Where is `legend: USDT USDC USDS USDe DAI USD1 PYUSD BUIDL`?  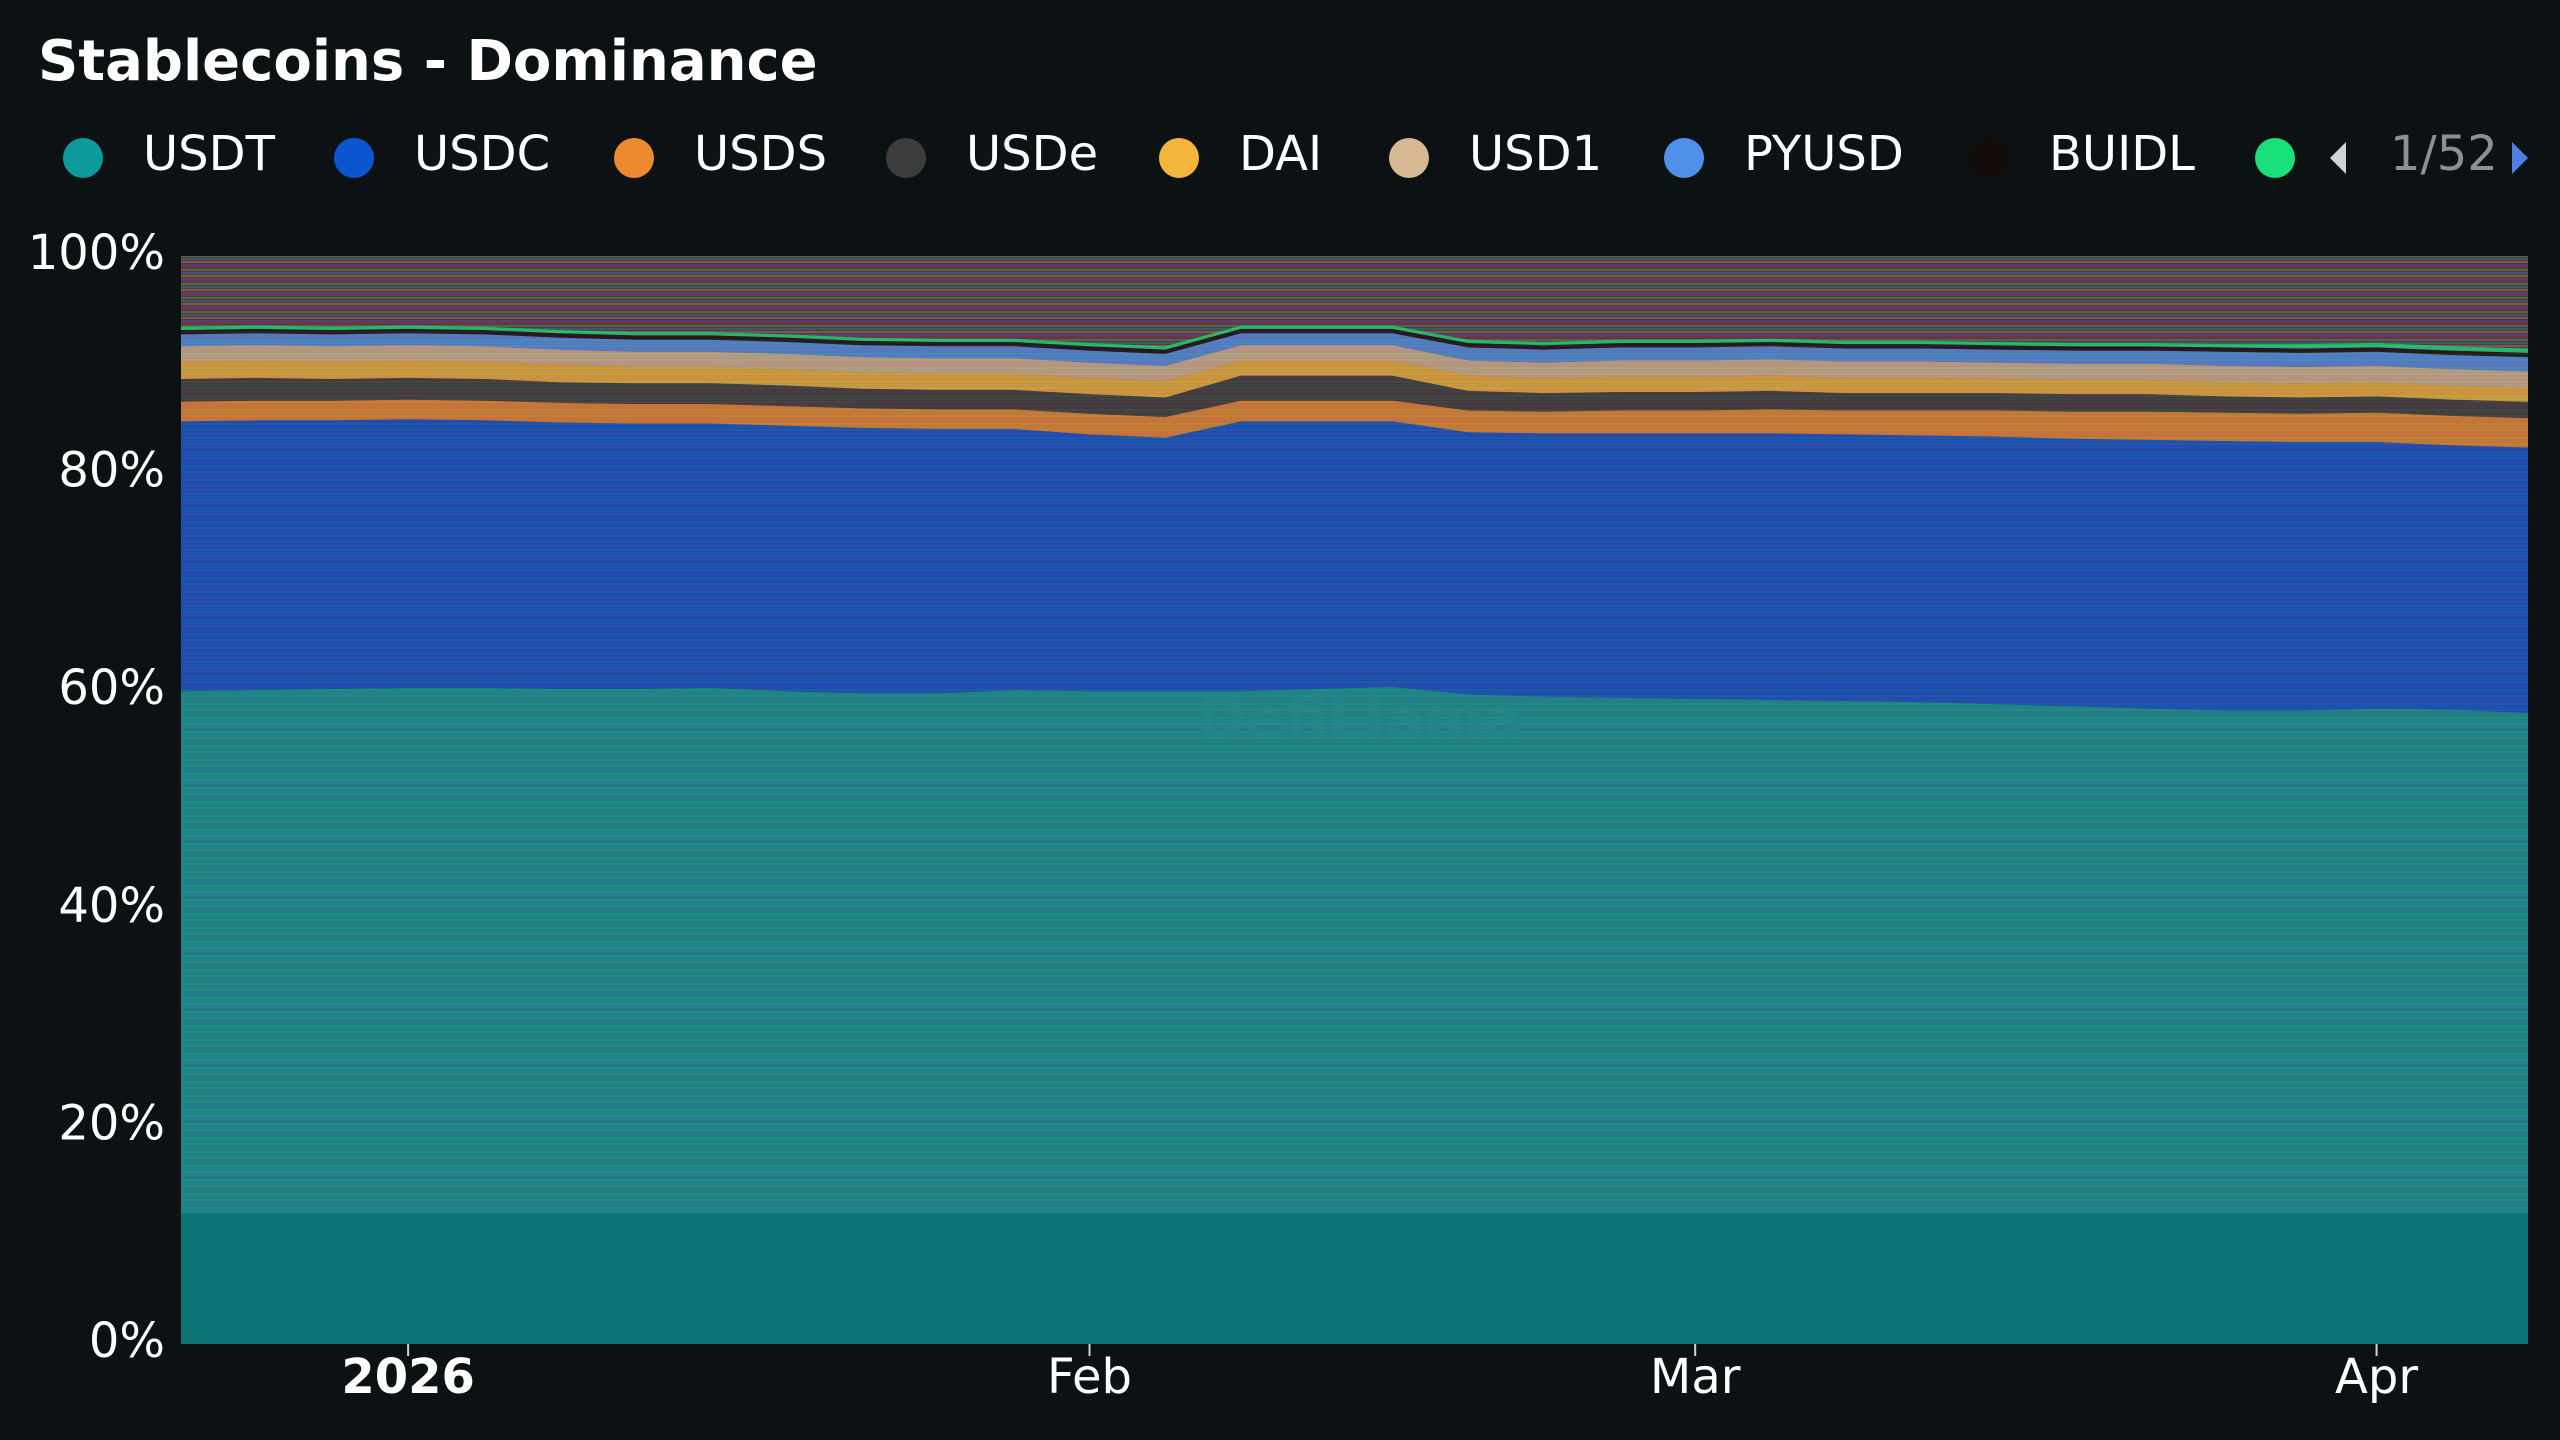
legend: USDT USDC USDS USDe DAI USD1 PYUSD BUIDL is located at coordinates (1179, 154).